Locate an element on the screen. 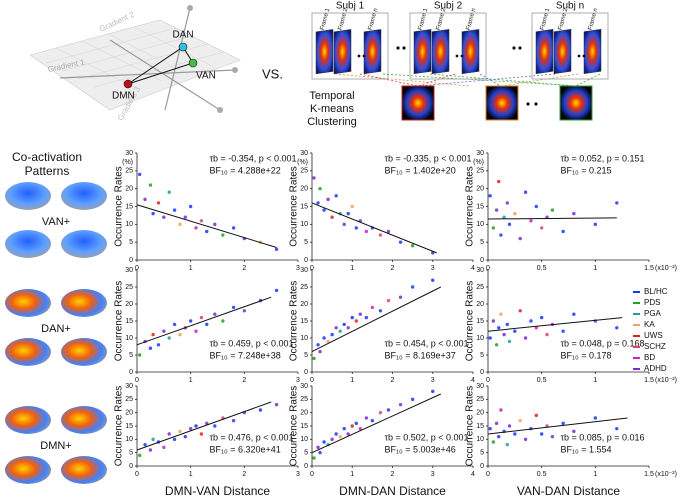 The image size is (681, 500). legend-label: PGA is located at coordinates (653, 313).